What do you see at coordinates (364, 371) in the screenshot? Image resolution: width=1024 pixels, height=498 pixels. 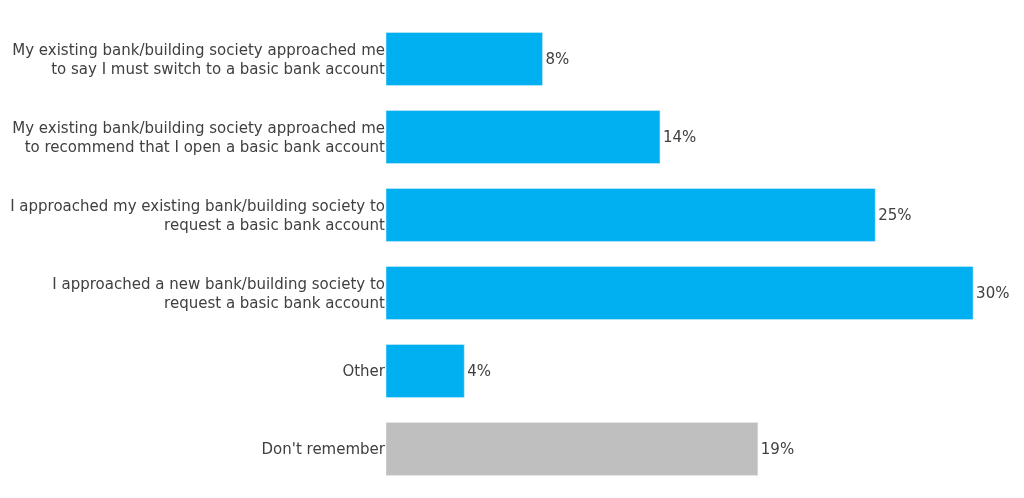 I see `y-tick-label: Other` at bounding box center [364, 371].